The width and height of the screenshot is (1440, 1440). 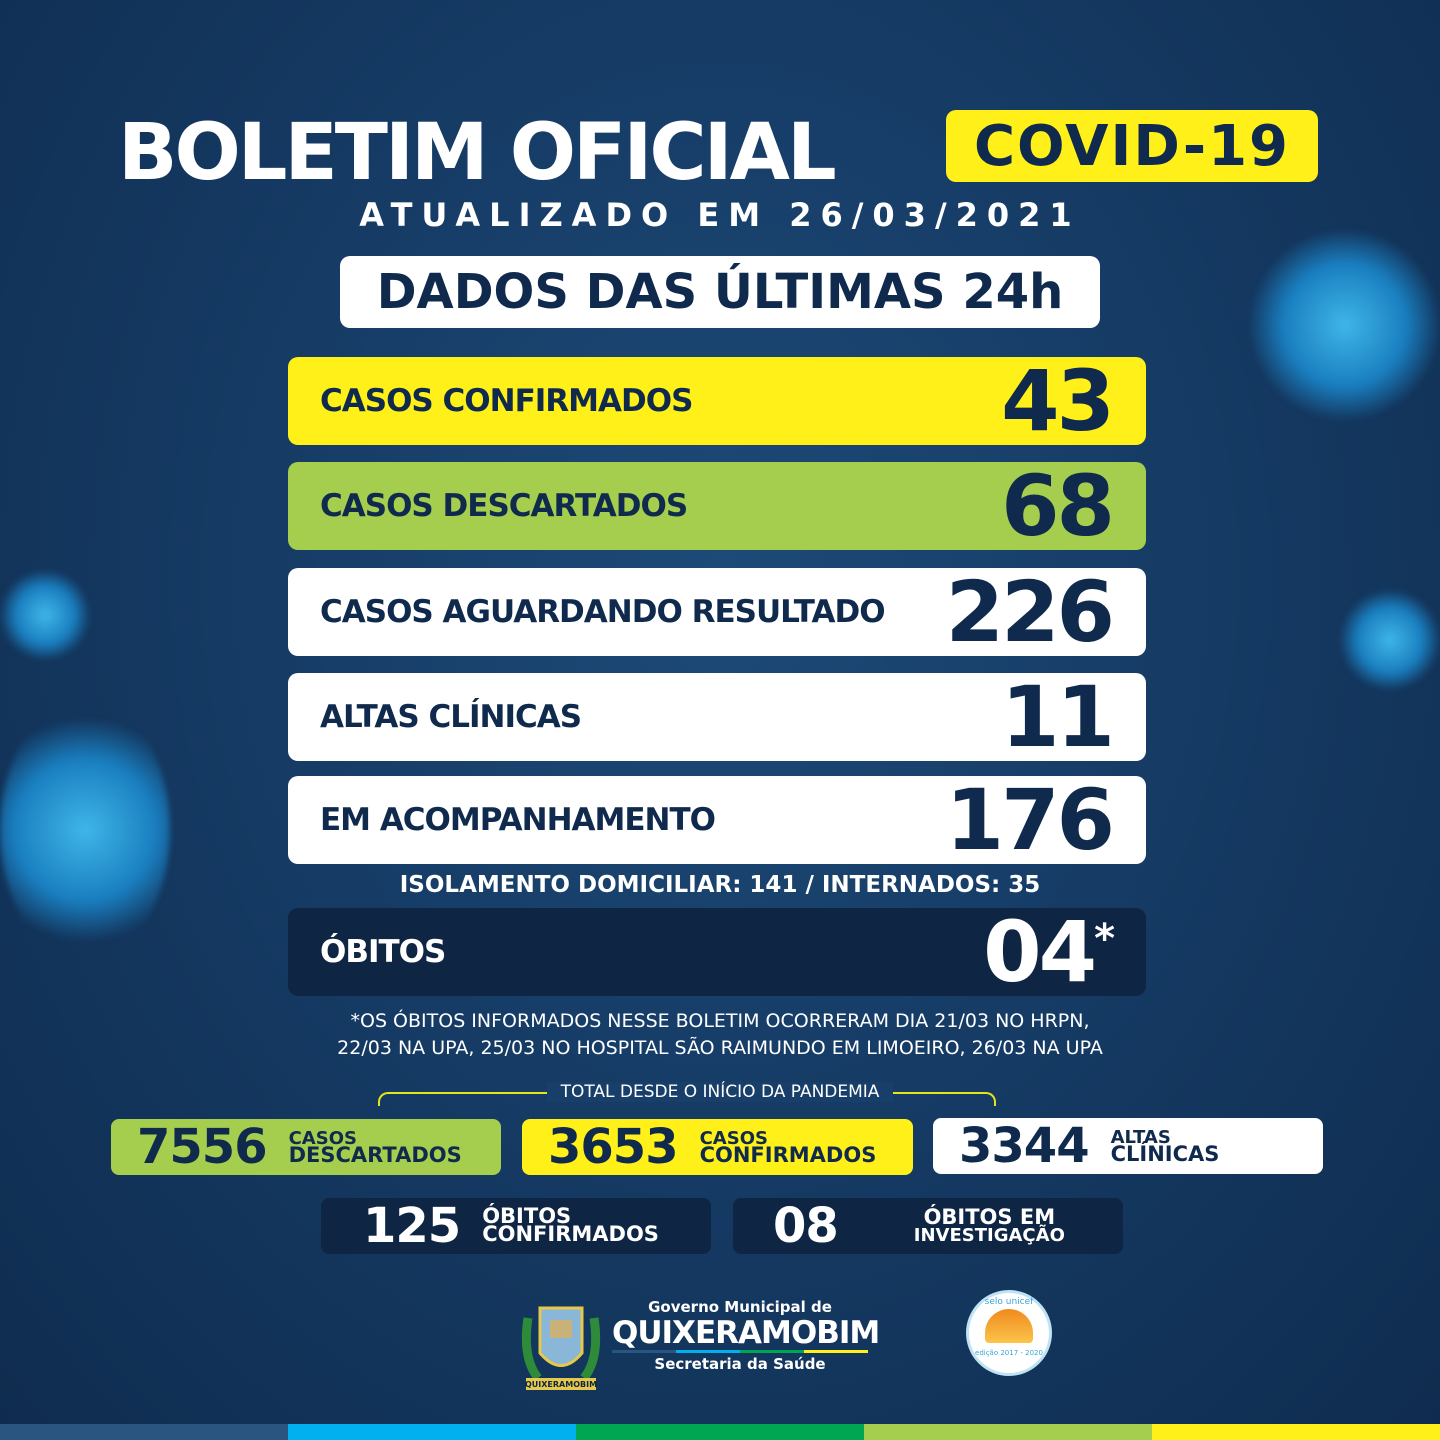 What do you see at coordinates (717, 820) in the screenshot?
I see `stat-monitoring: EM ACOMPANHAMENTO 176` at bounding box center [717, 820].